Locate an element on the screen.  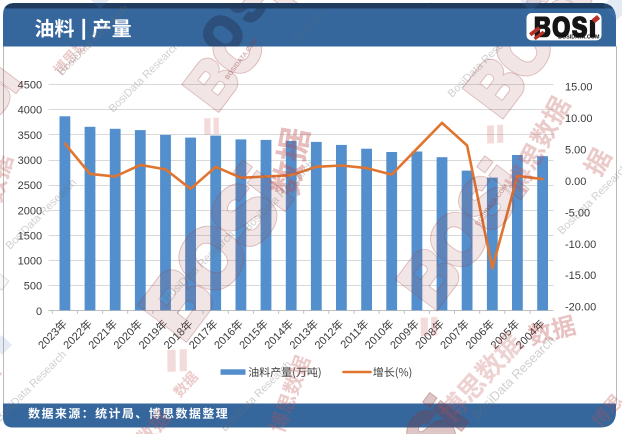
svg-text: BOSIDATA.COM is located at coordinates (579, 37).